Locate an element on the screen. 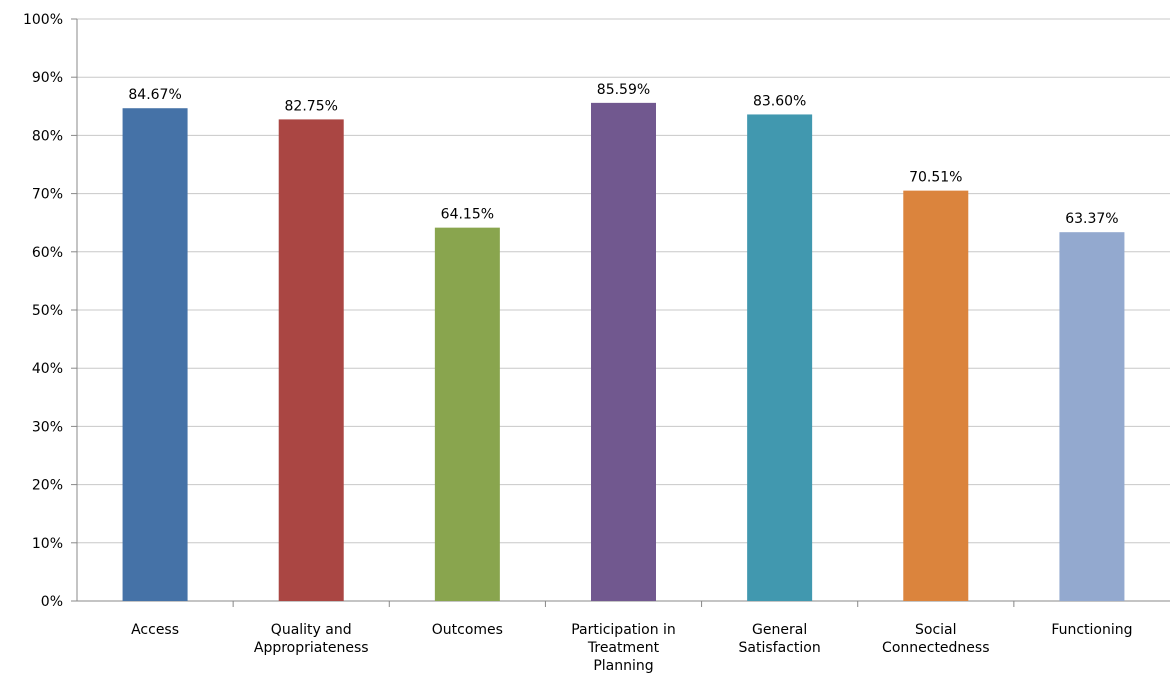 The height and width of the screenshot is (679, 1171). x-tick-label-line: Outcomes is located at coordinates (467, 630).